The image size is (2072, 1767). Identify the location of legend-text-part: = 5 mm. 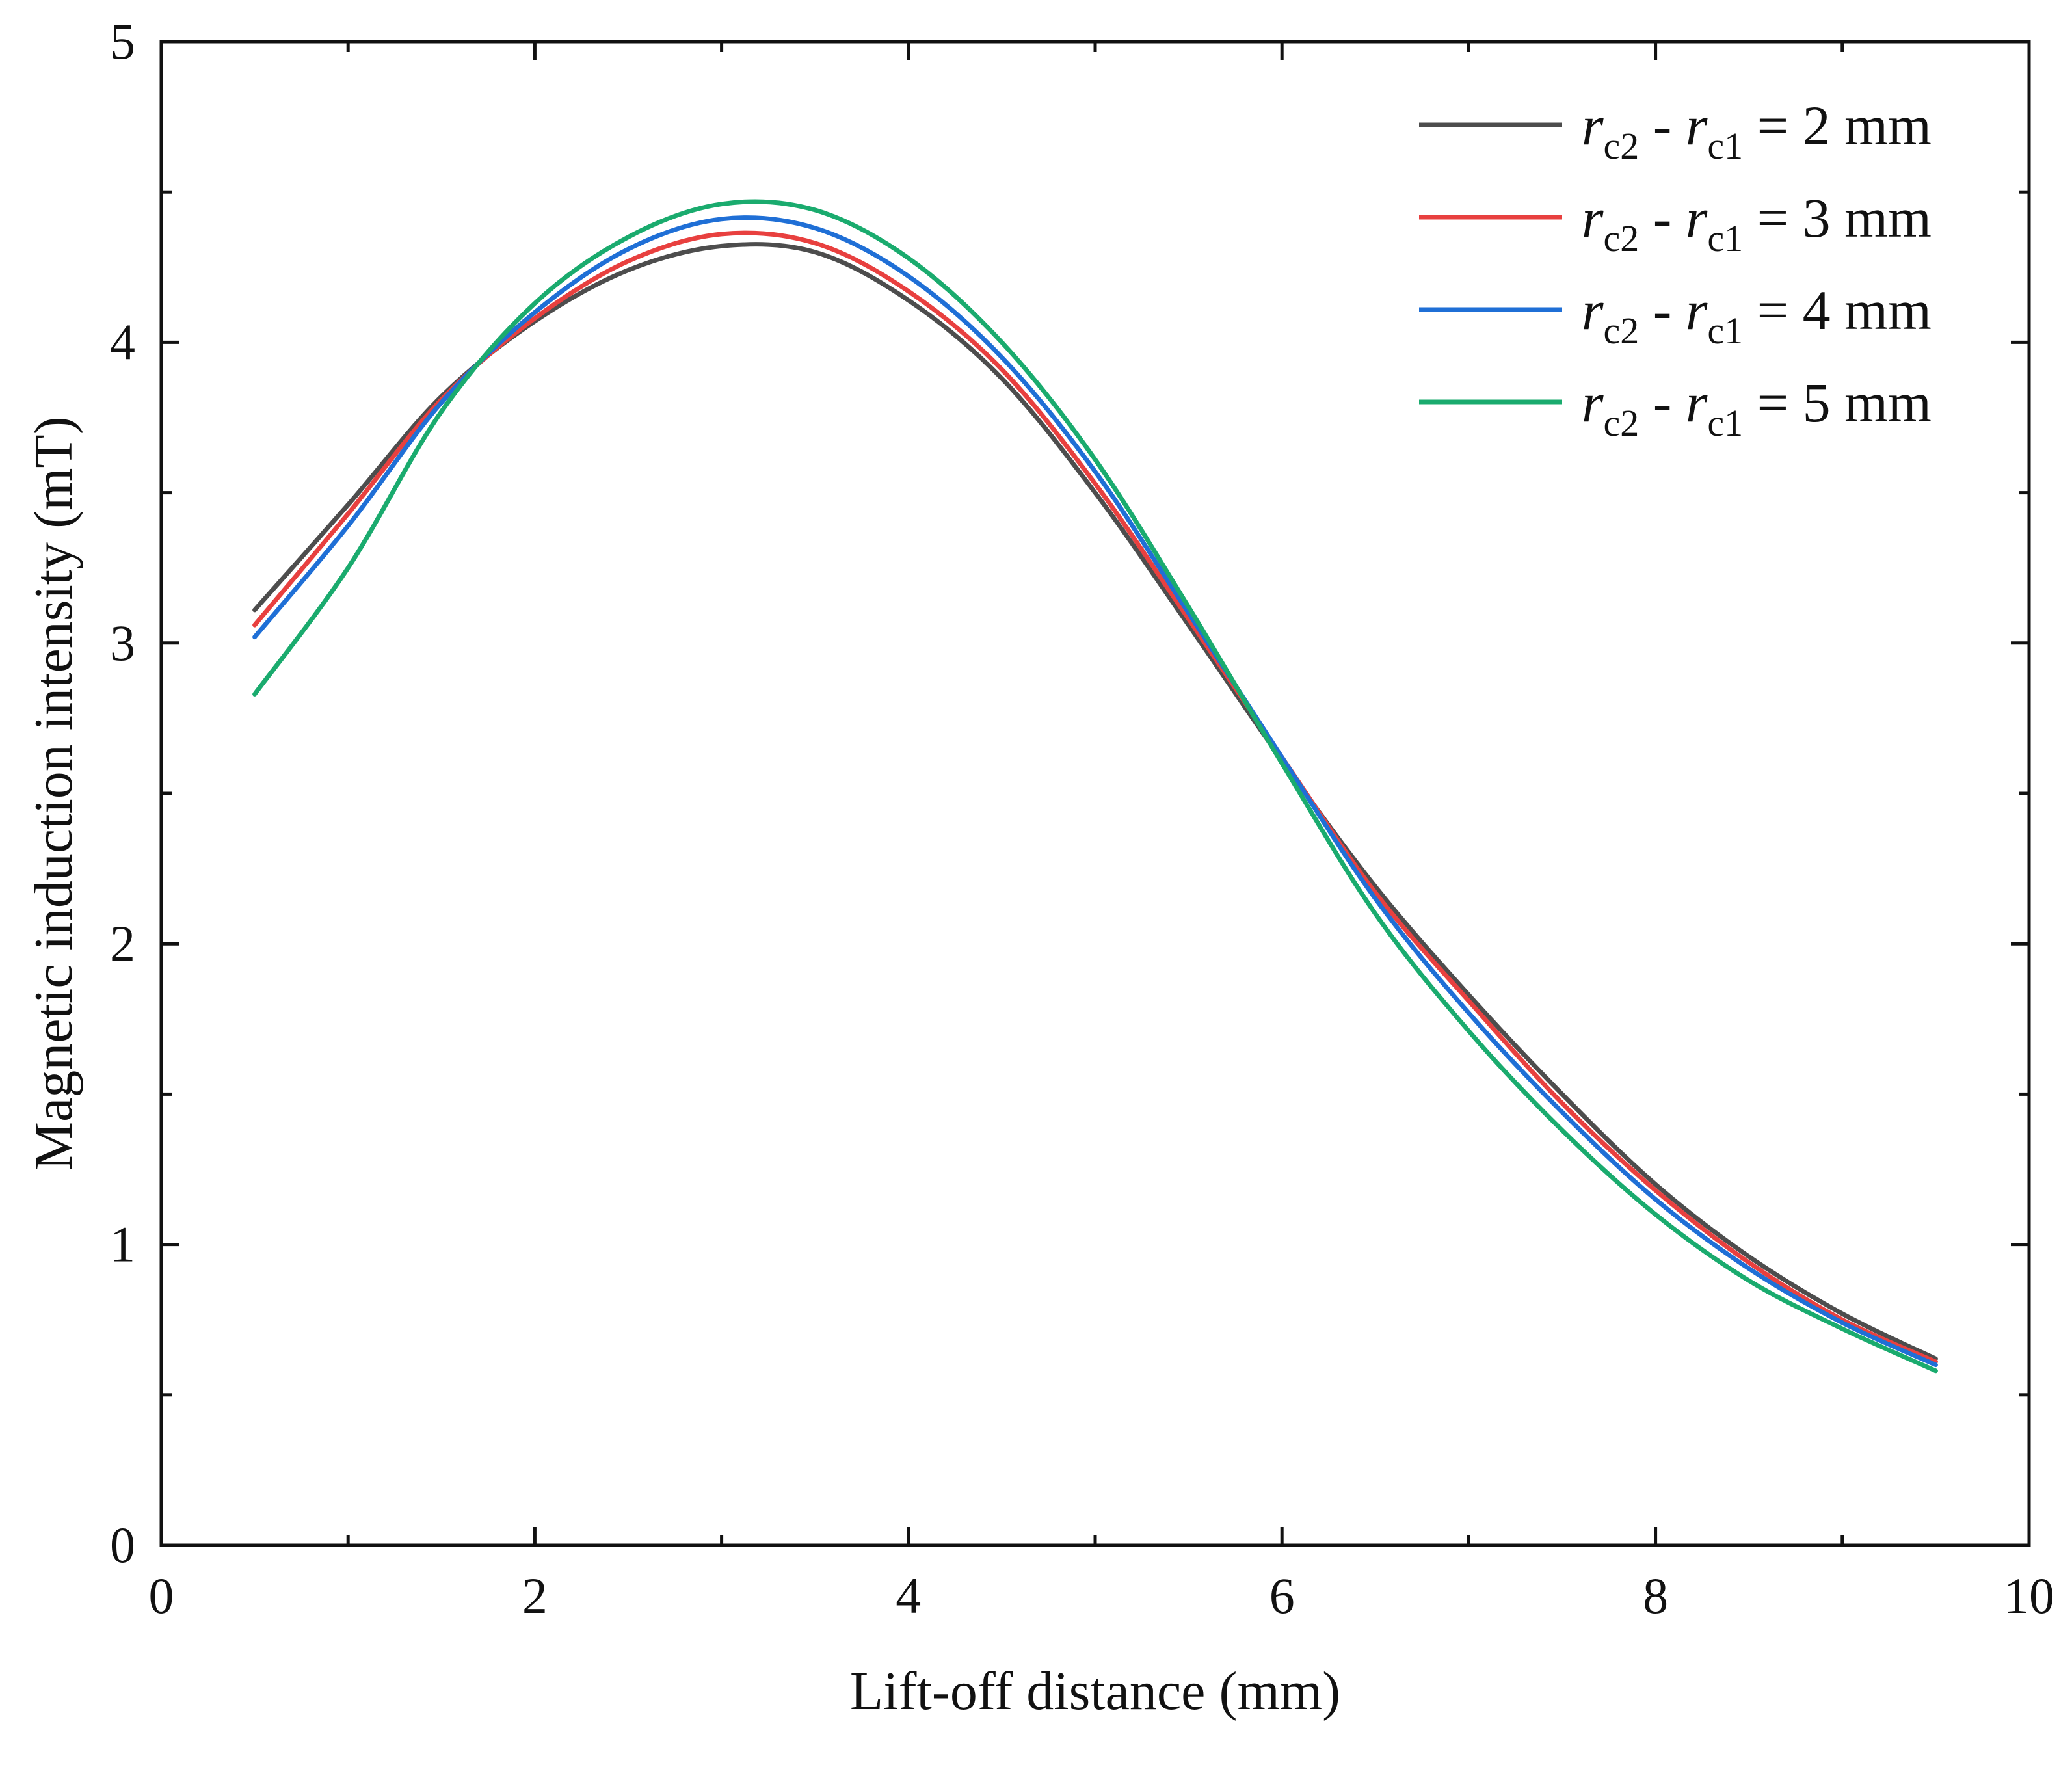
(1837, 402).